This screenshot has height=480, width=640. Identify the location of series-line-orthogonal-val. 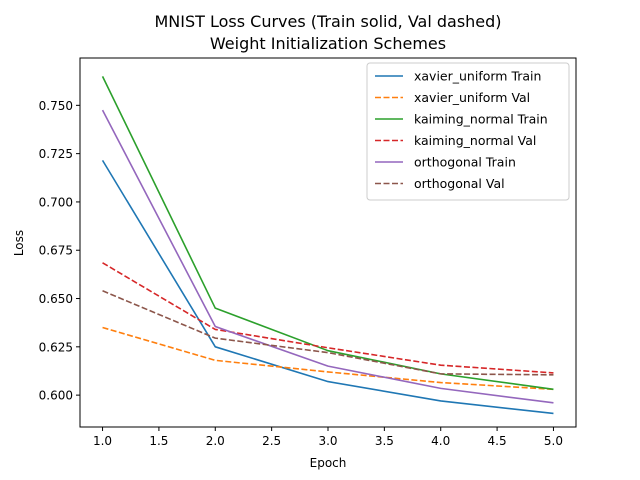
(328, 333).